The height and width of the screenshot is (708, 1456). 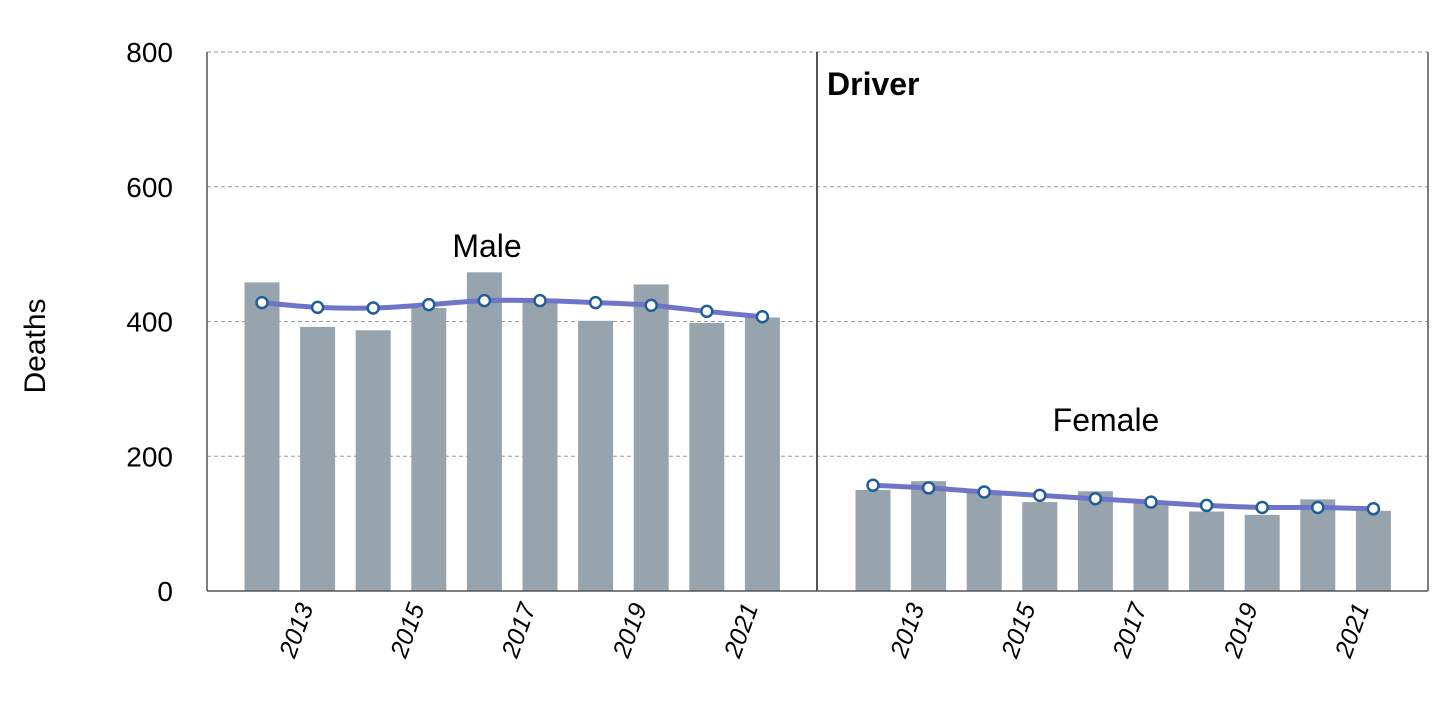 What do you see at coordinates (824, 630) in the screenshot?
I see `x-tick-labels: 2013 2015 2017 2019 2021 2013 2015 2017 2019 2021` at bounding box center [824, 630].